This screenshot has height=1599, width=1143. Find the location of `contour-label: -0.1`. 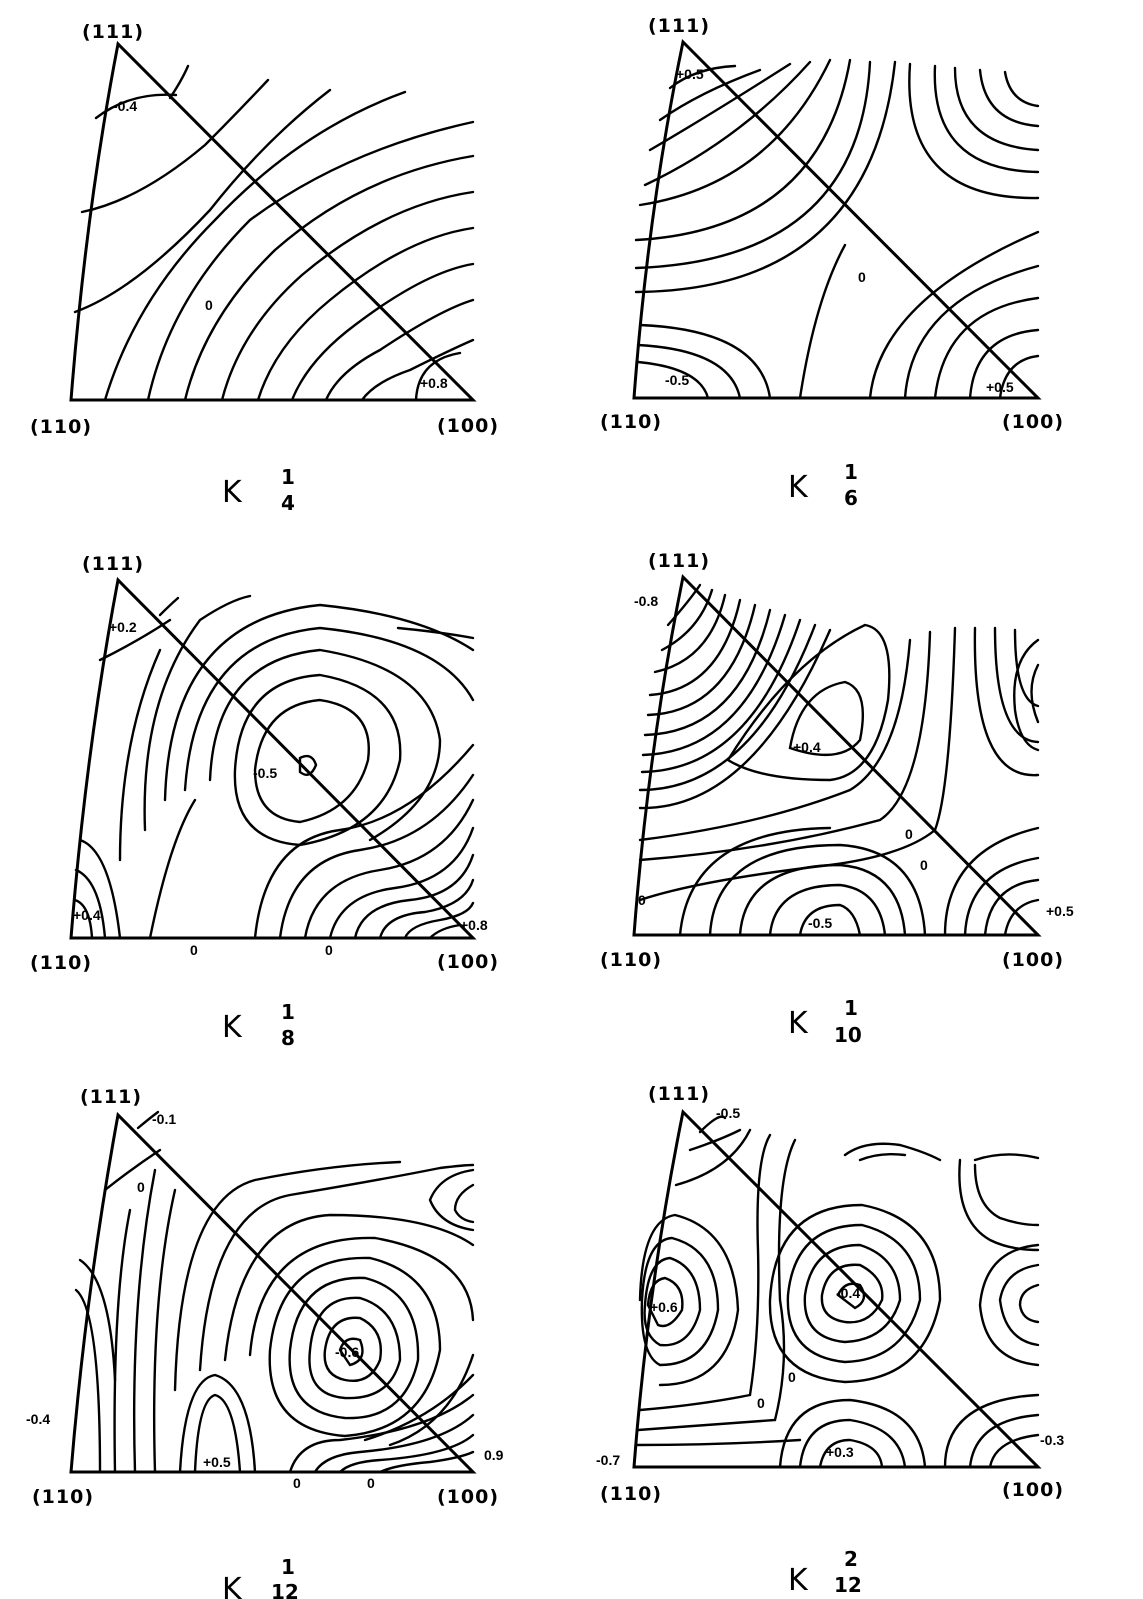

contour-label: -0.1 is located at coordinates (164, 1119).